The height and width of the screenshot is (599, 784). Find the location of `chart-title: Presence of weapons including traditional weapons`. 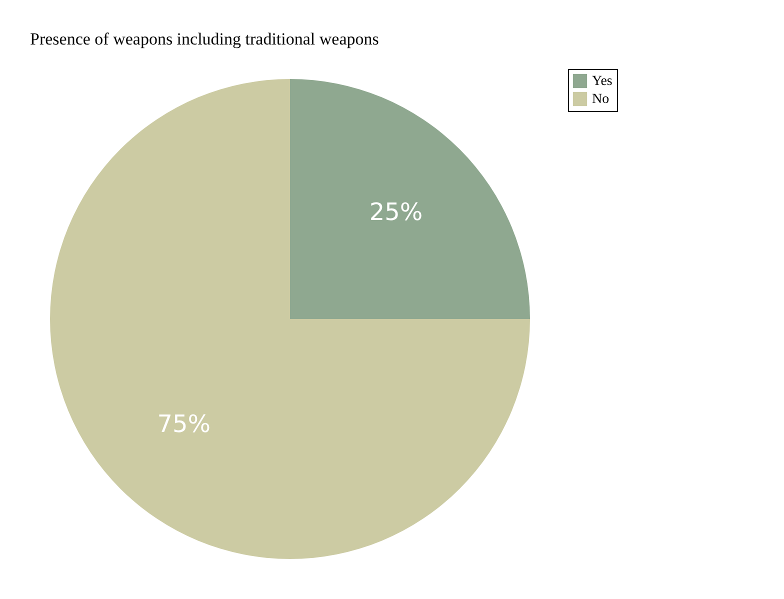

chart-title: Presence of weapons including traditional weapons is located at coordinates (204, 39).